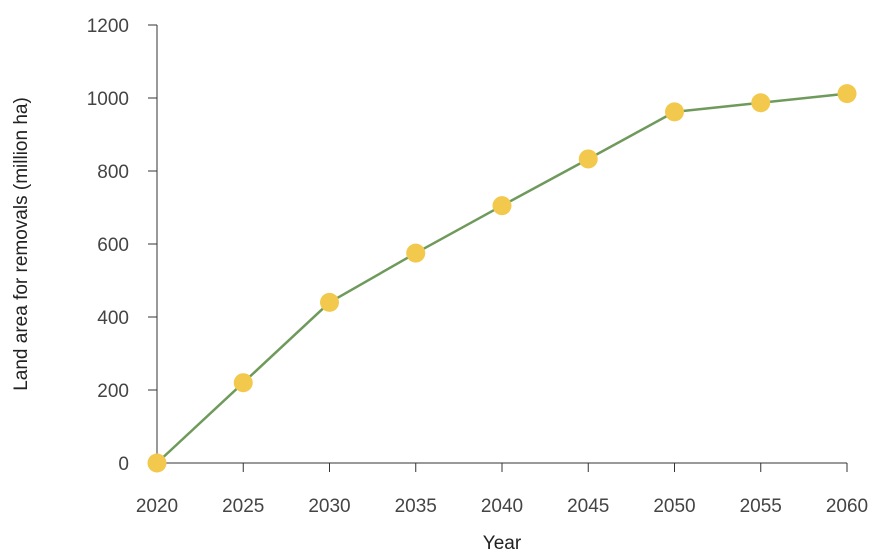  I want to click on y-tick-label: 1200, so click(108, 26).